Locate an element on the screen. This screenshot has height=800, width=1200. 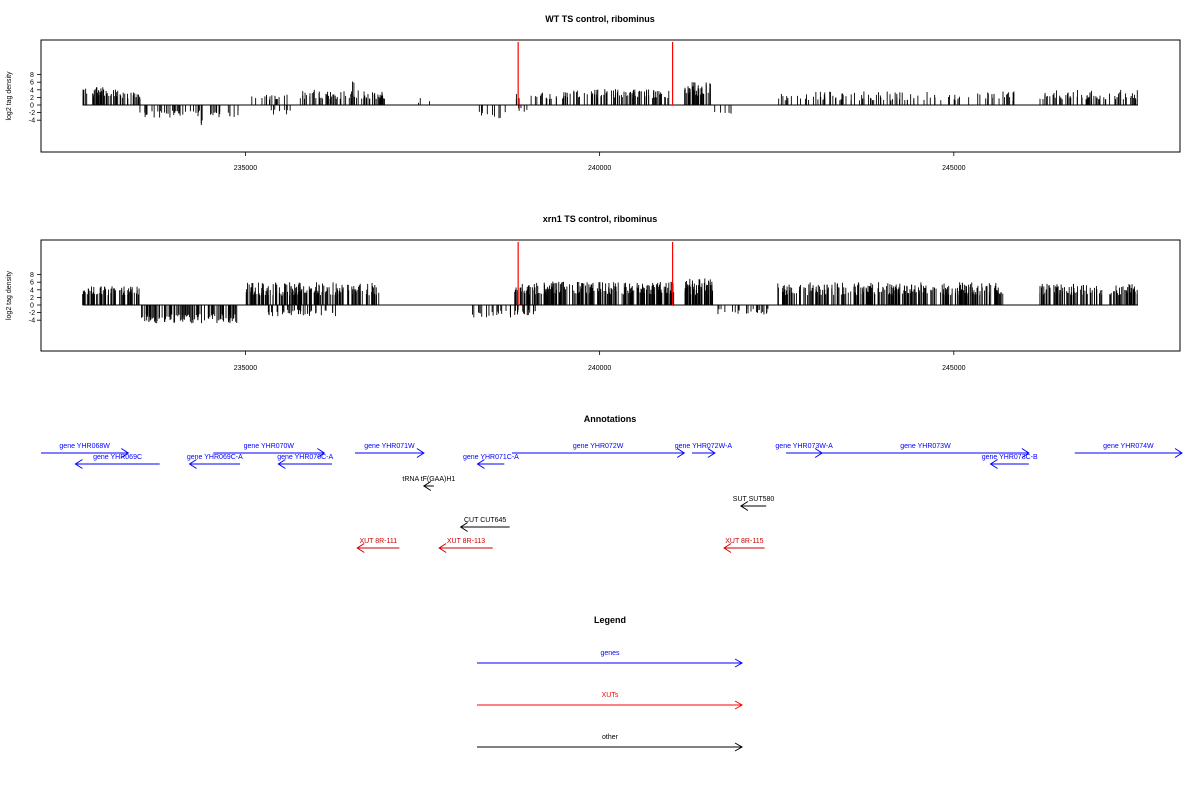
feature-label: gene YHR068W is located at coordinates (84, 446).